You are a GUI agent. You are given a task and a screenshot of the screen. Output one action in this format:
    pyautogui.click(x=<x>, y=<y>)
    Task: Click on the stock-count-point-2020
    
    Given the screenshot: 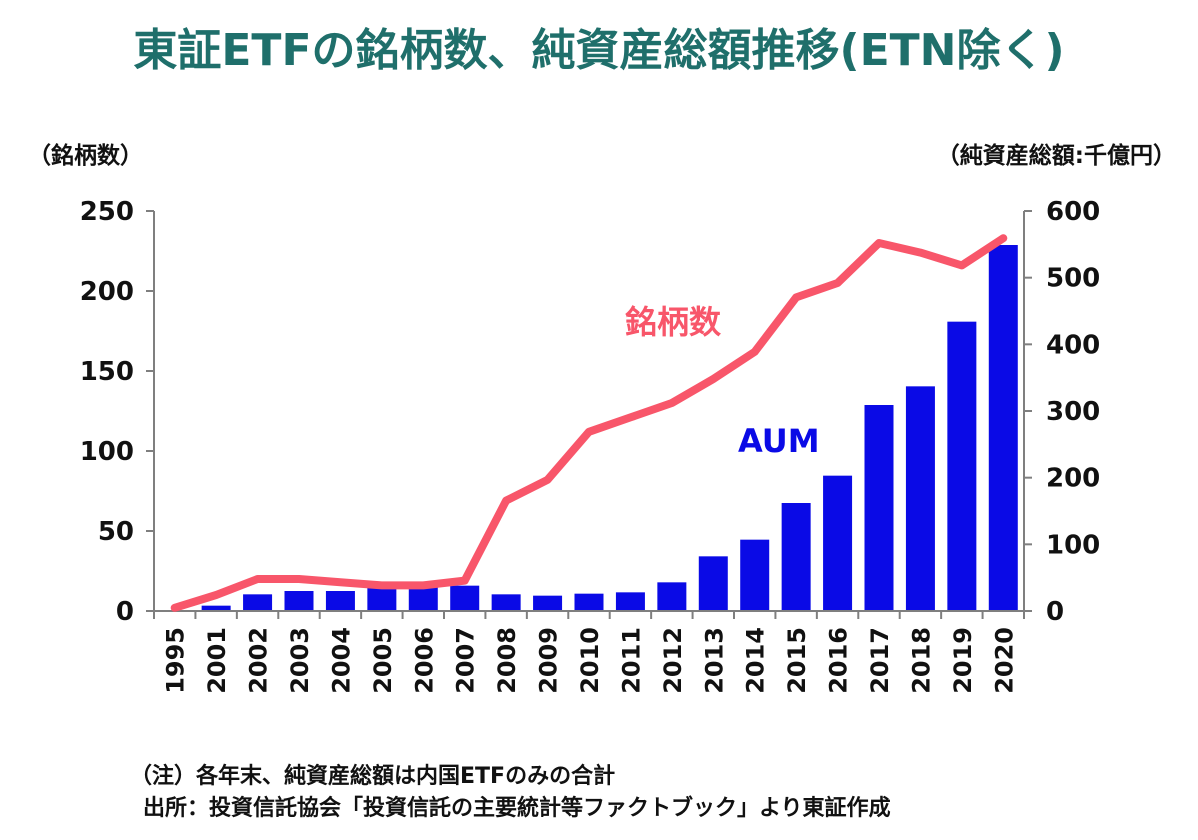 What is the action you would take?
    pyautogui.click(x=1003, y=238)
    